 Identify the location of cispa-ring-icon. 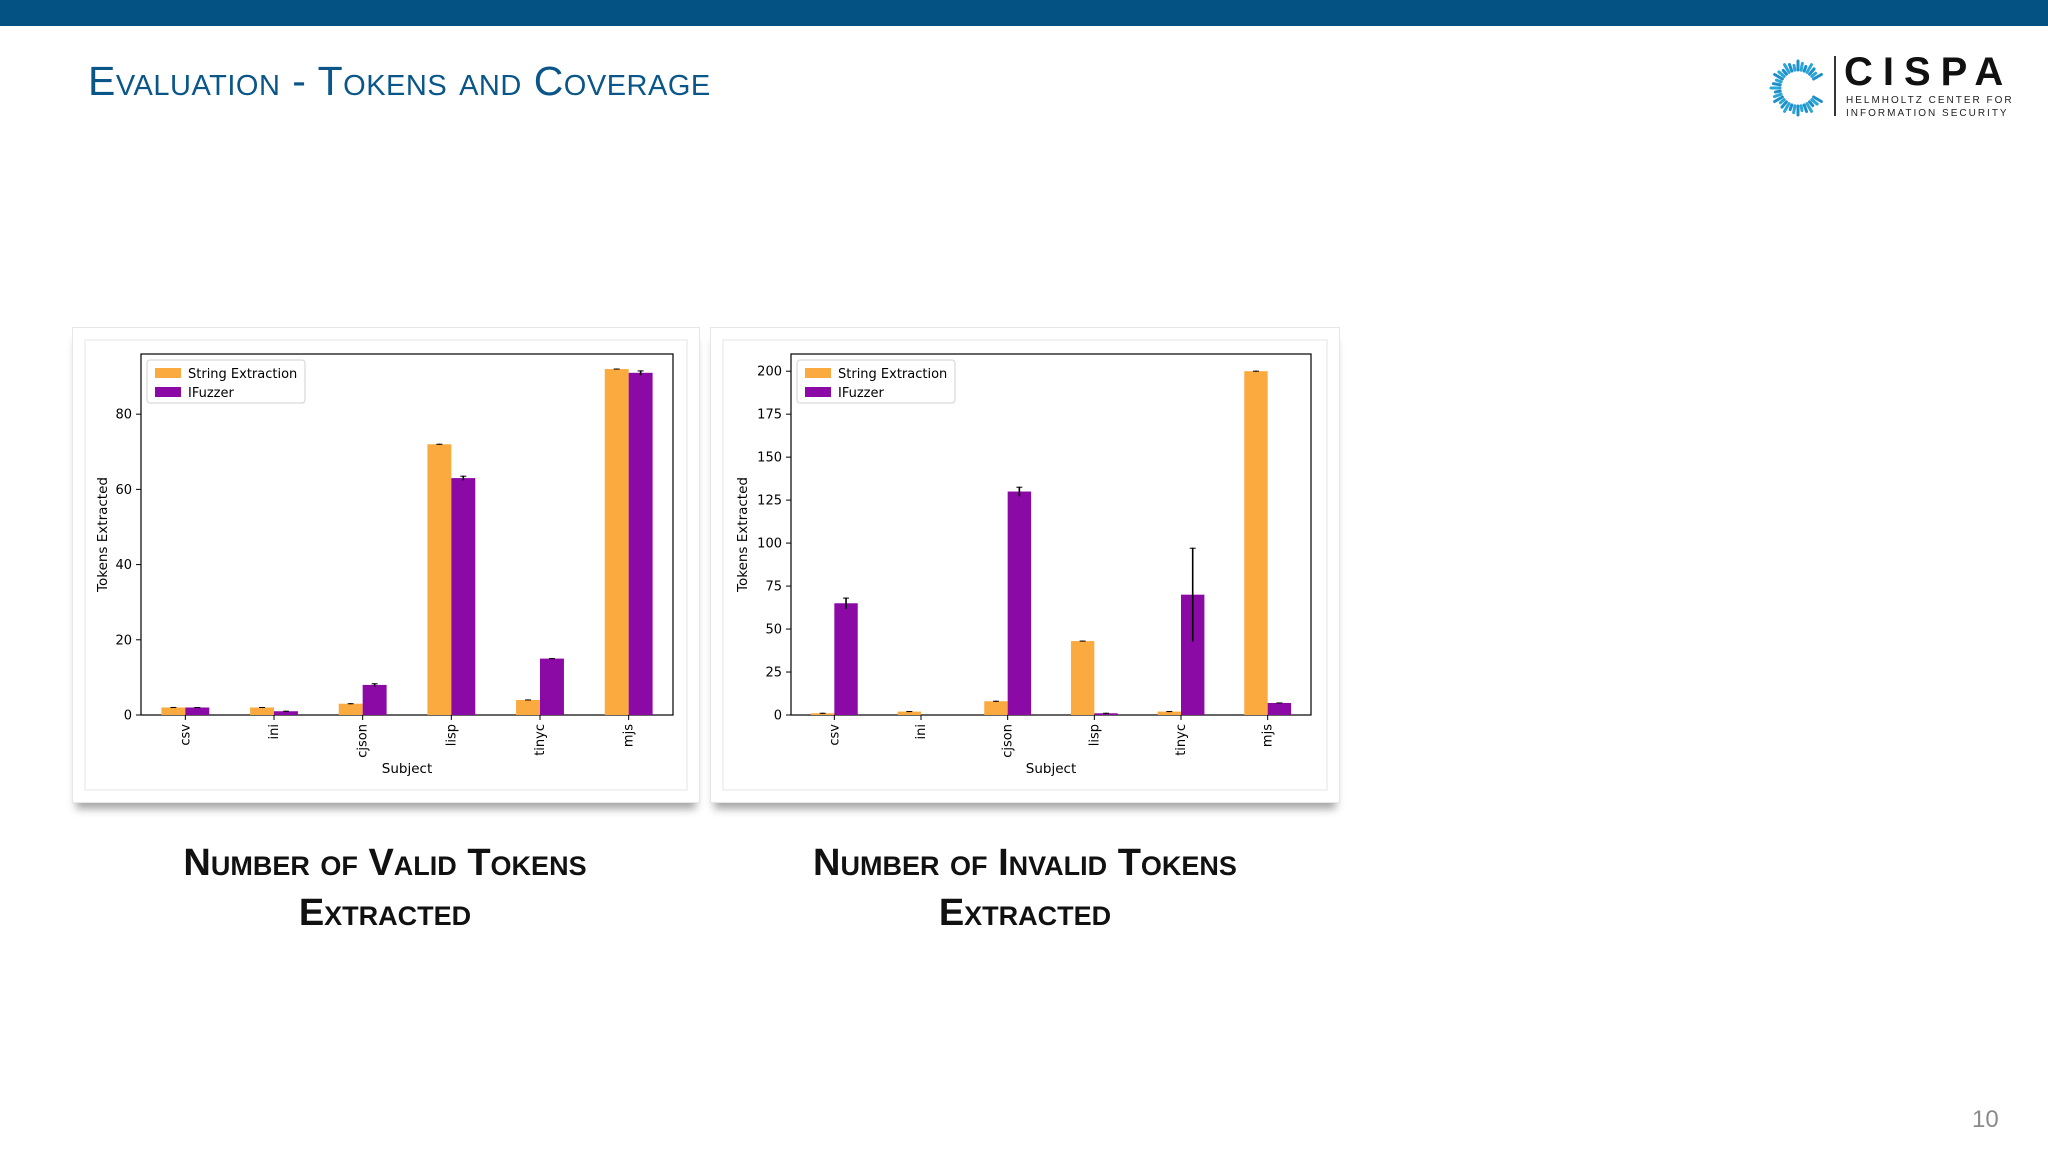
(1796, 88).